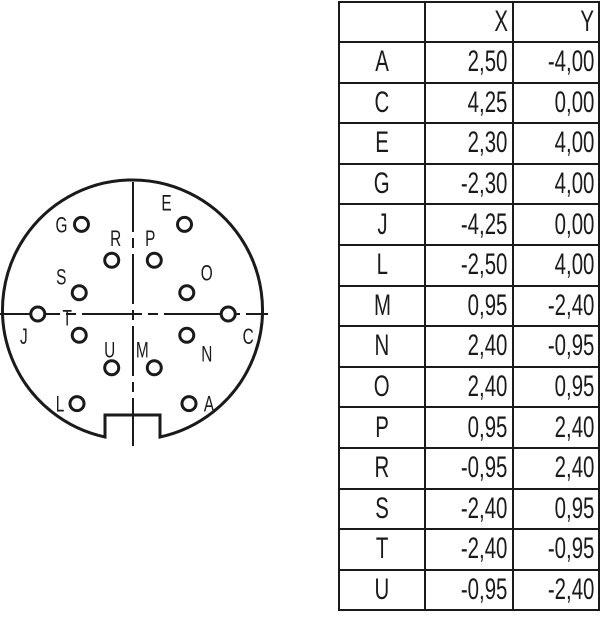 The height and width of the screenshot is (638, 600). Describe the element at coordinates (382, 590) in the screenshot. I see `cell-pin: U` at that location.